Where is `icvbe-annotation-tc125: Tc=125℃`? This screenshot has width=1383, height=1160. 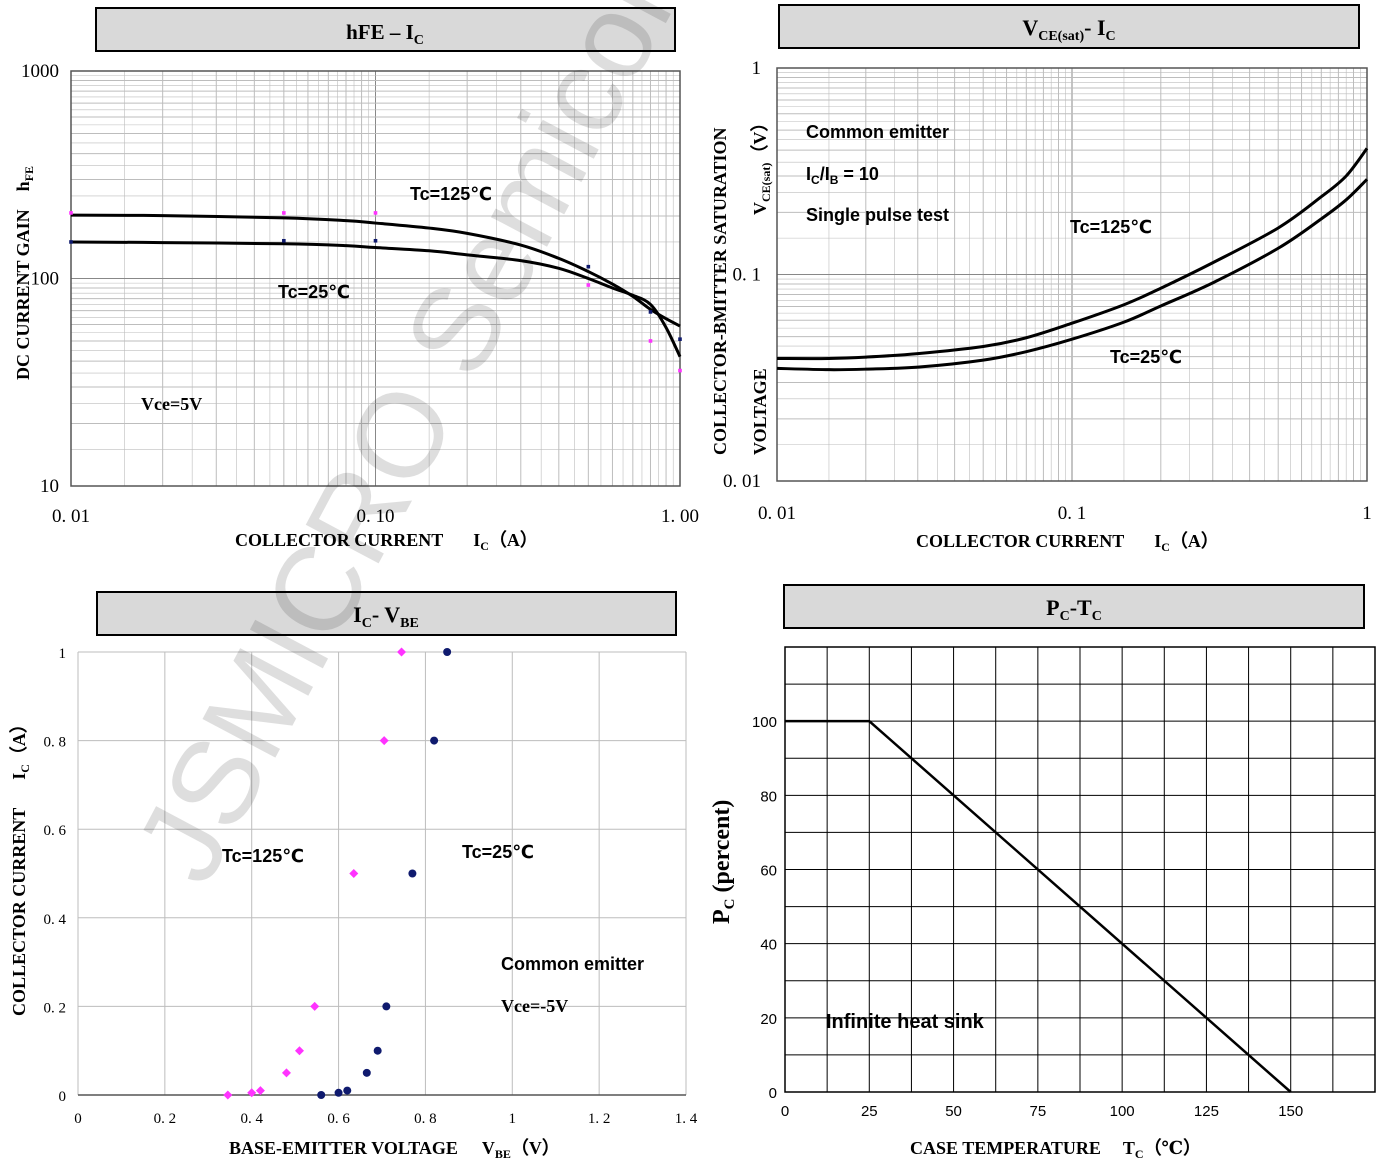 icvbe-annotation-tc125: Tc=125℃ is located at coordinates (263, 856).